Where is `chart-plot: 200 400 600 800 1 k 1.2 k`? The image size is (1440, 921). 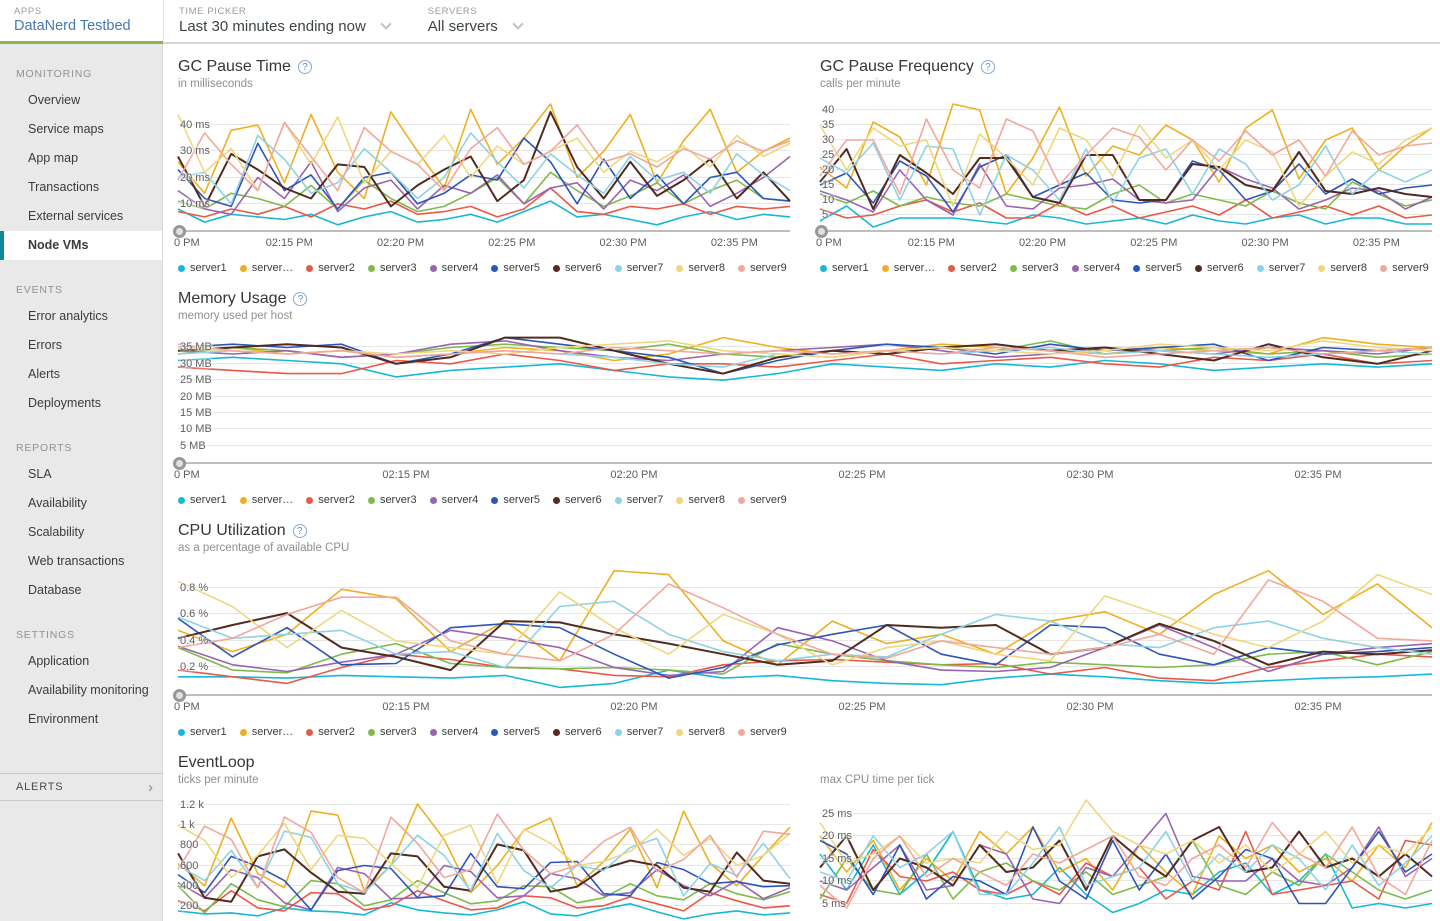
chart-plot: 200 400 600 800 1 k 1.2 k is located at coordinates (484, 860).